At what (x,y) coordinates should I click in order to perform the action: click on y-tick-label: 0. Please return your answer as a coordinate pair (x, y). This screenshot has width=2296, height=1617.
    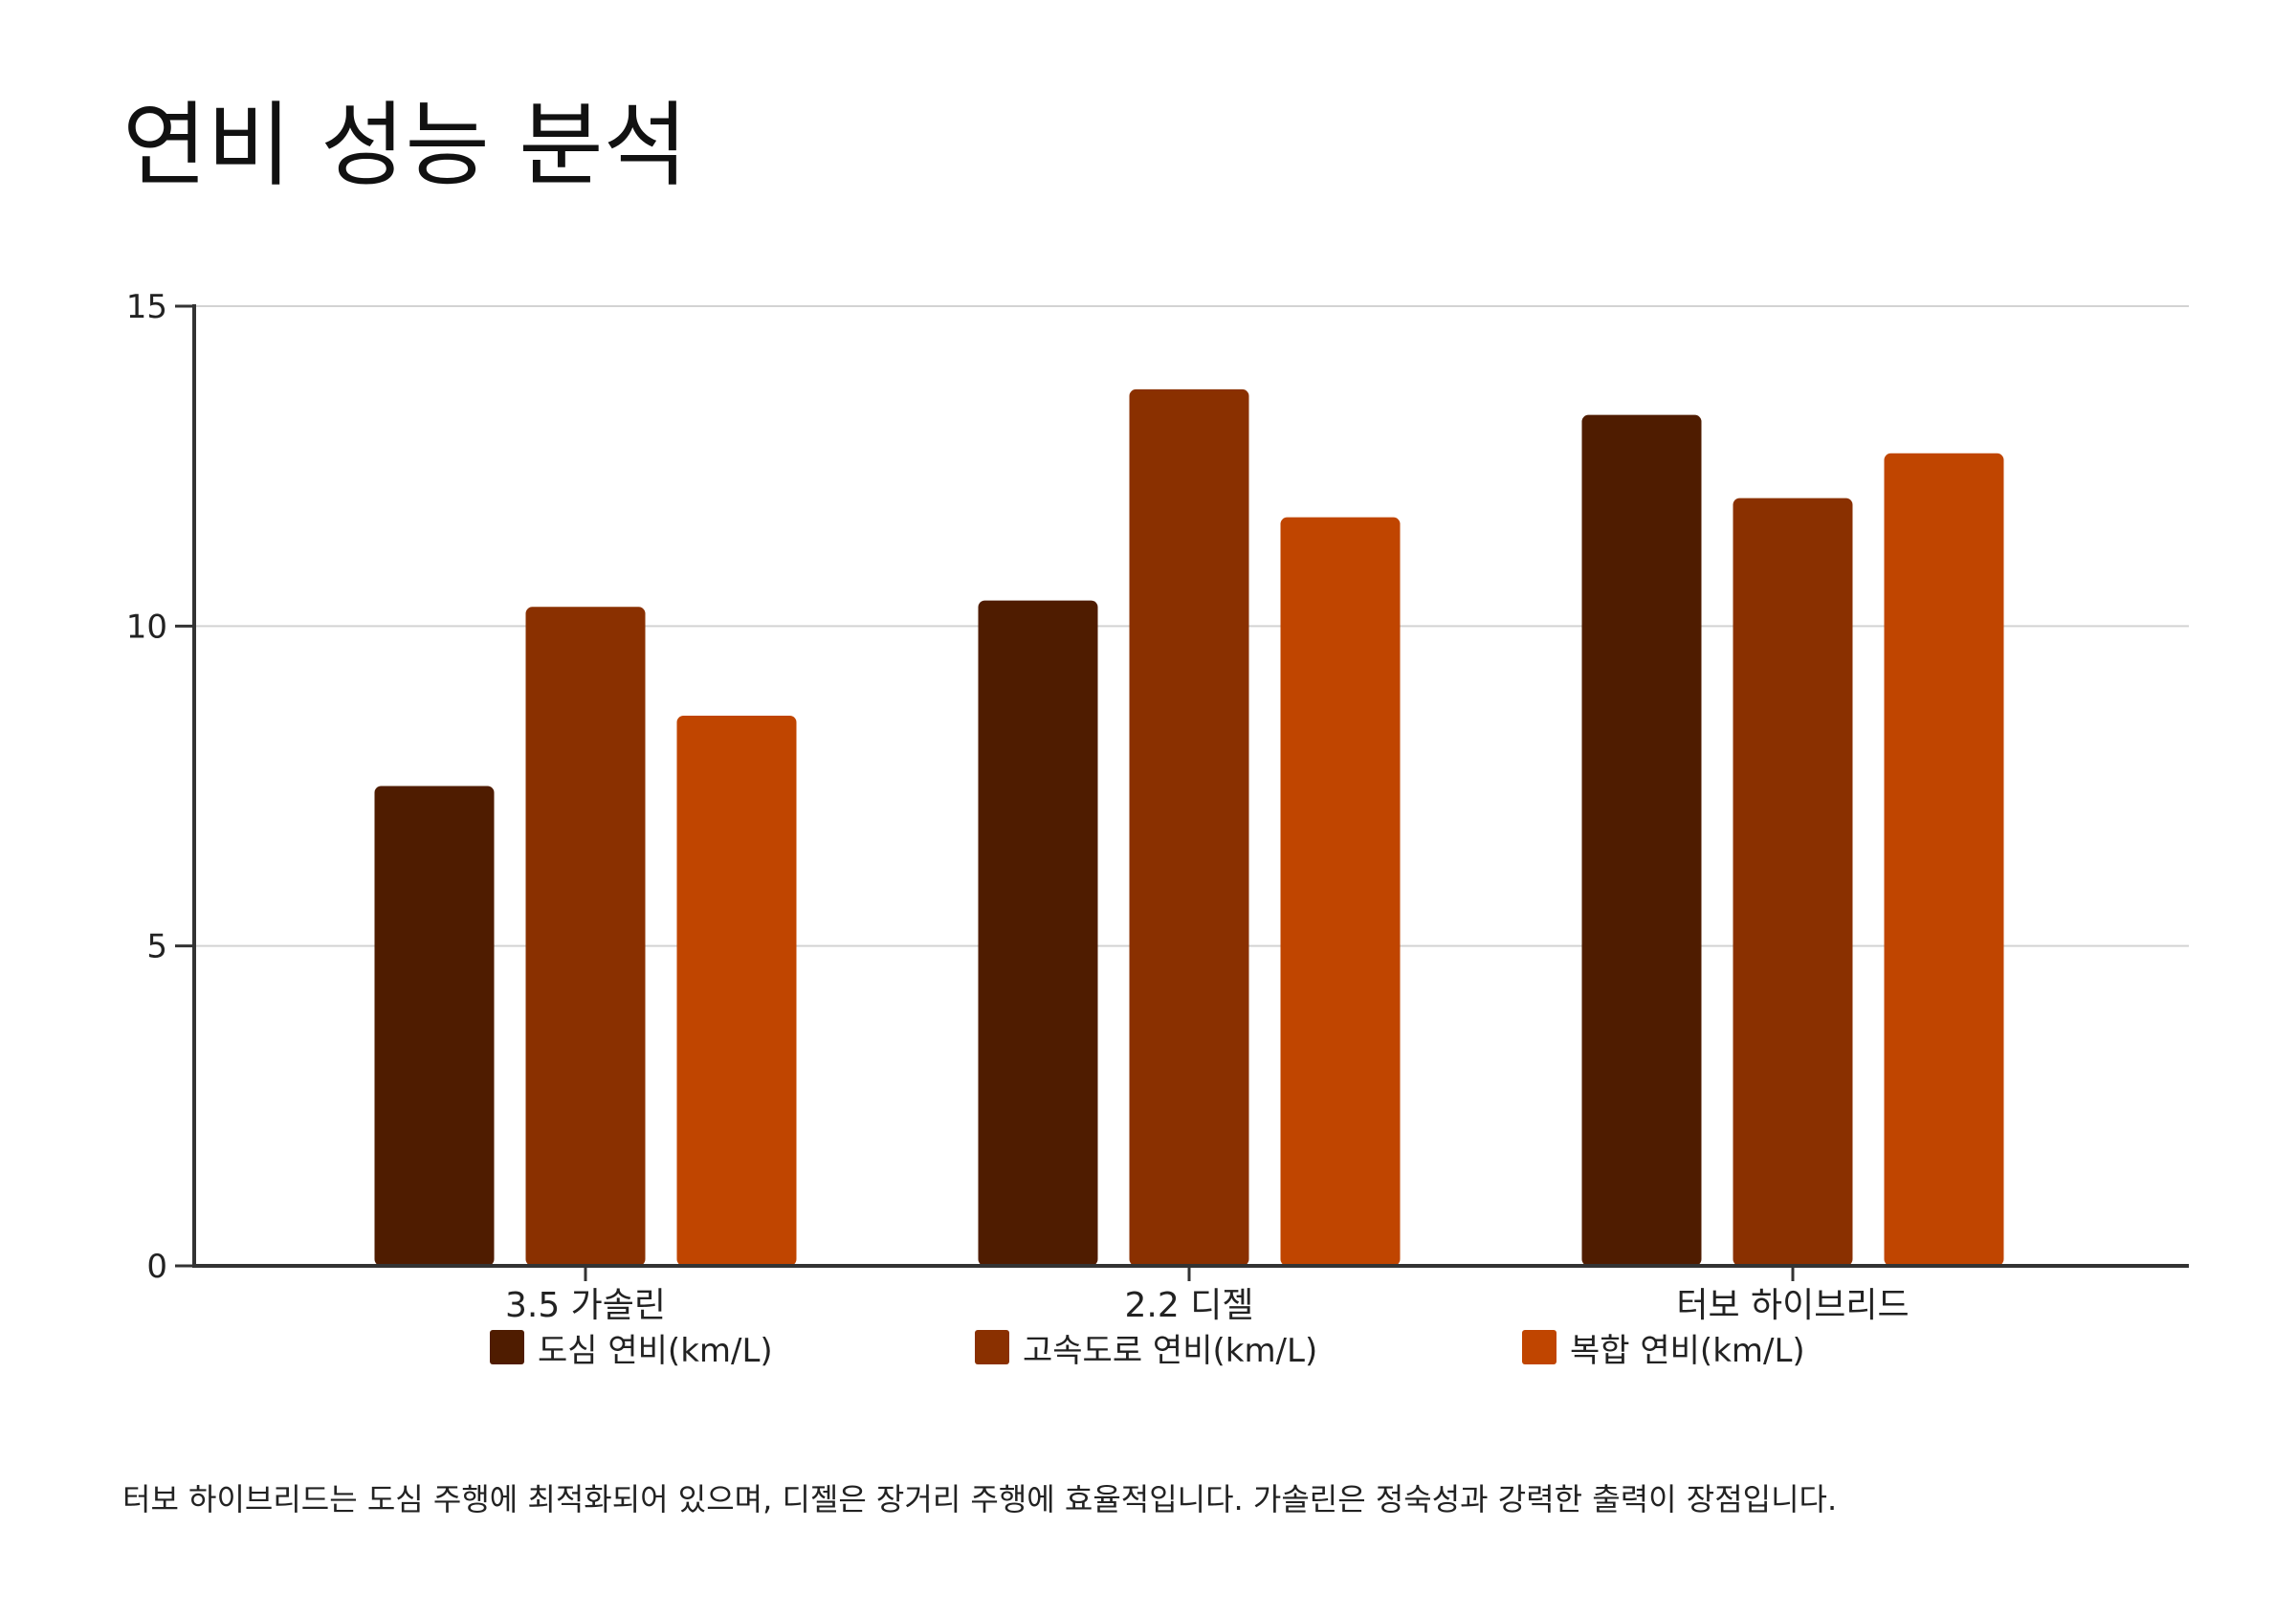
    Looking at the image, I should click on (157, 1267).